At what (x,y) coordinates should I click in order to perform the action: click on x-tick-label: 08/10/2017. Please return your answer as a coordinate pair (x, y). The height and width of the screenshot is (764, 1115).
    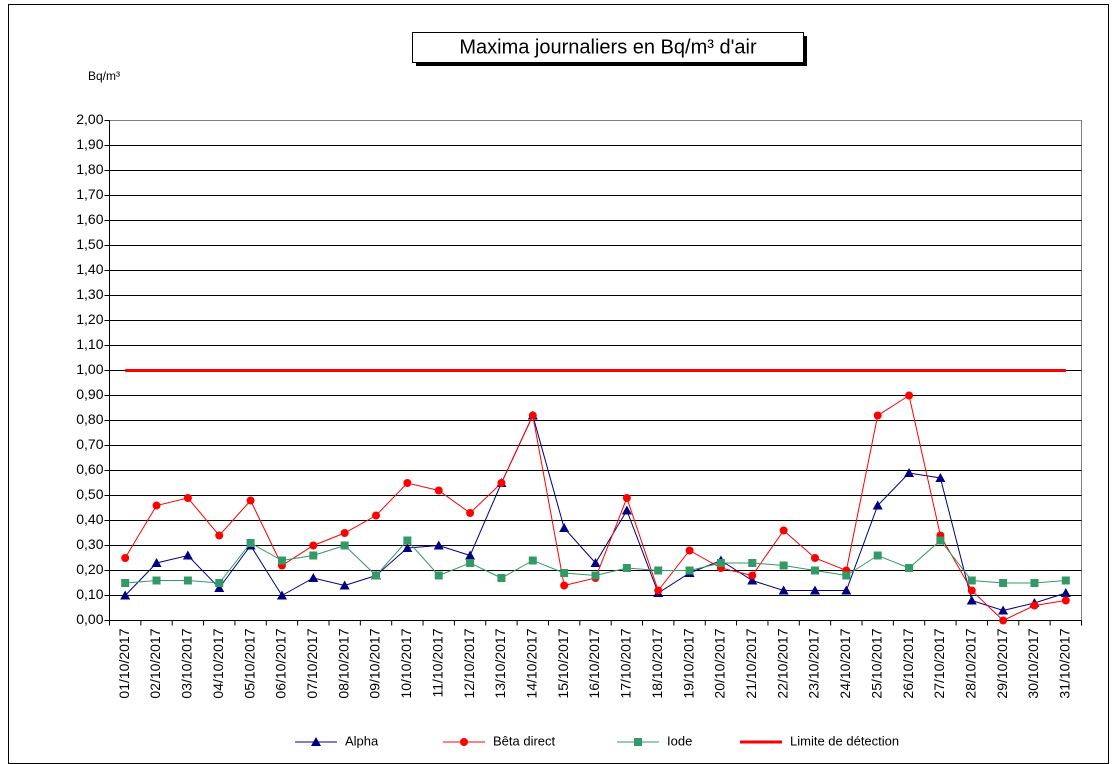
    Looking at the image, I should click on (343, 663).